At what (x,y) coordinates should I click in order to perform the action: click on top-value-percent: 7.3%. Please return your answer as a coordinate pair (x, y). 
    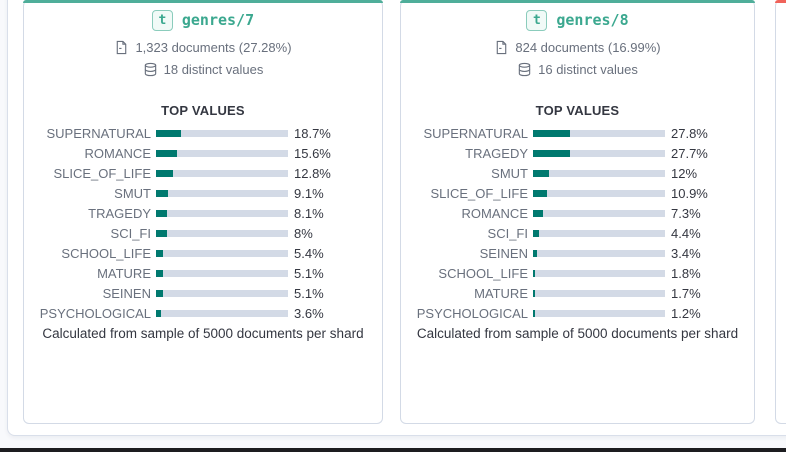
    Looking at the image, I should click on (686, 213).